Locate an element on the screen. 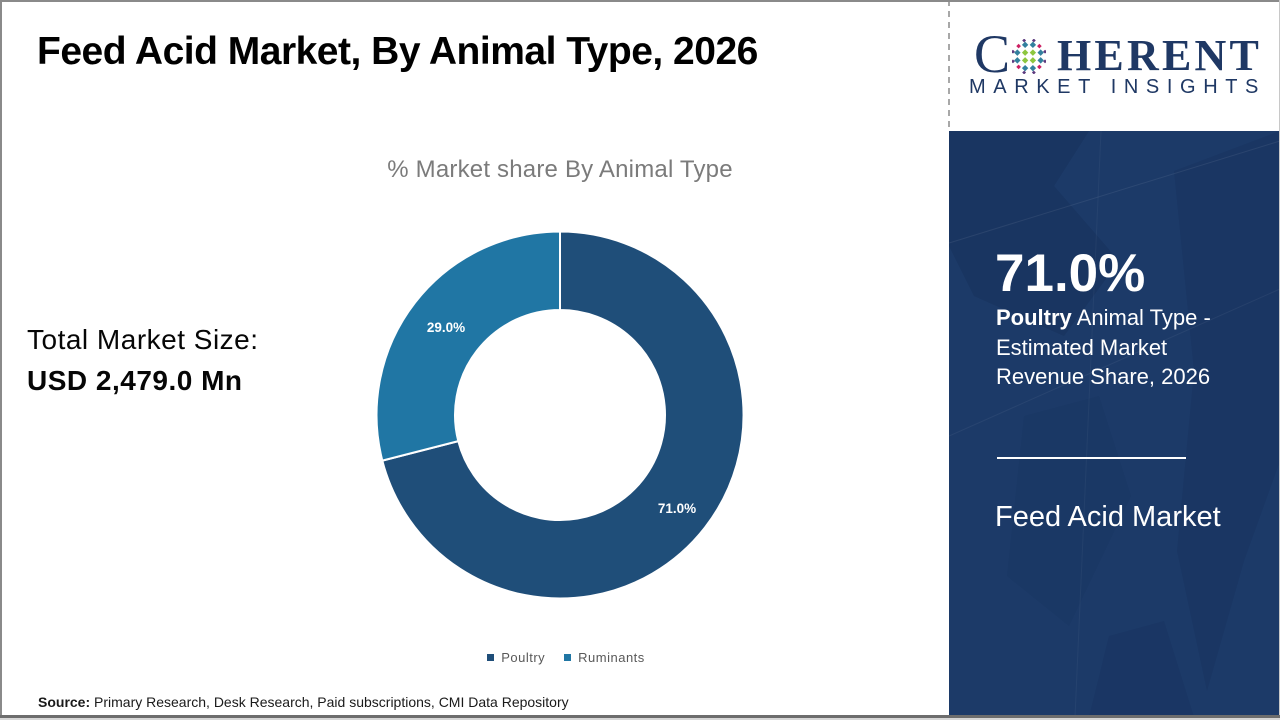 The image size is (1280, 720). svg-text: 71.0% is located at coordinates (677, 508).